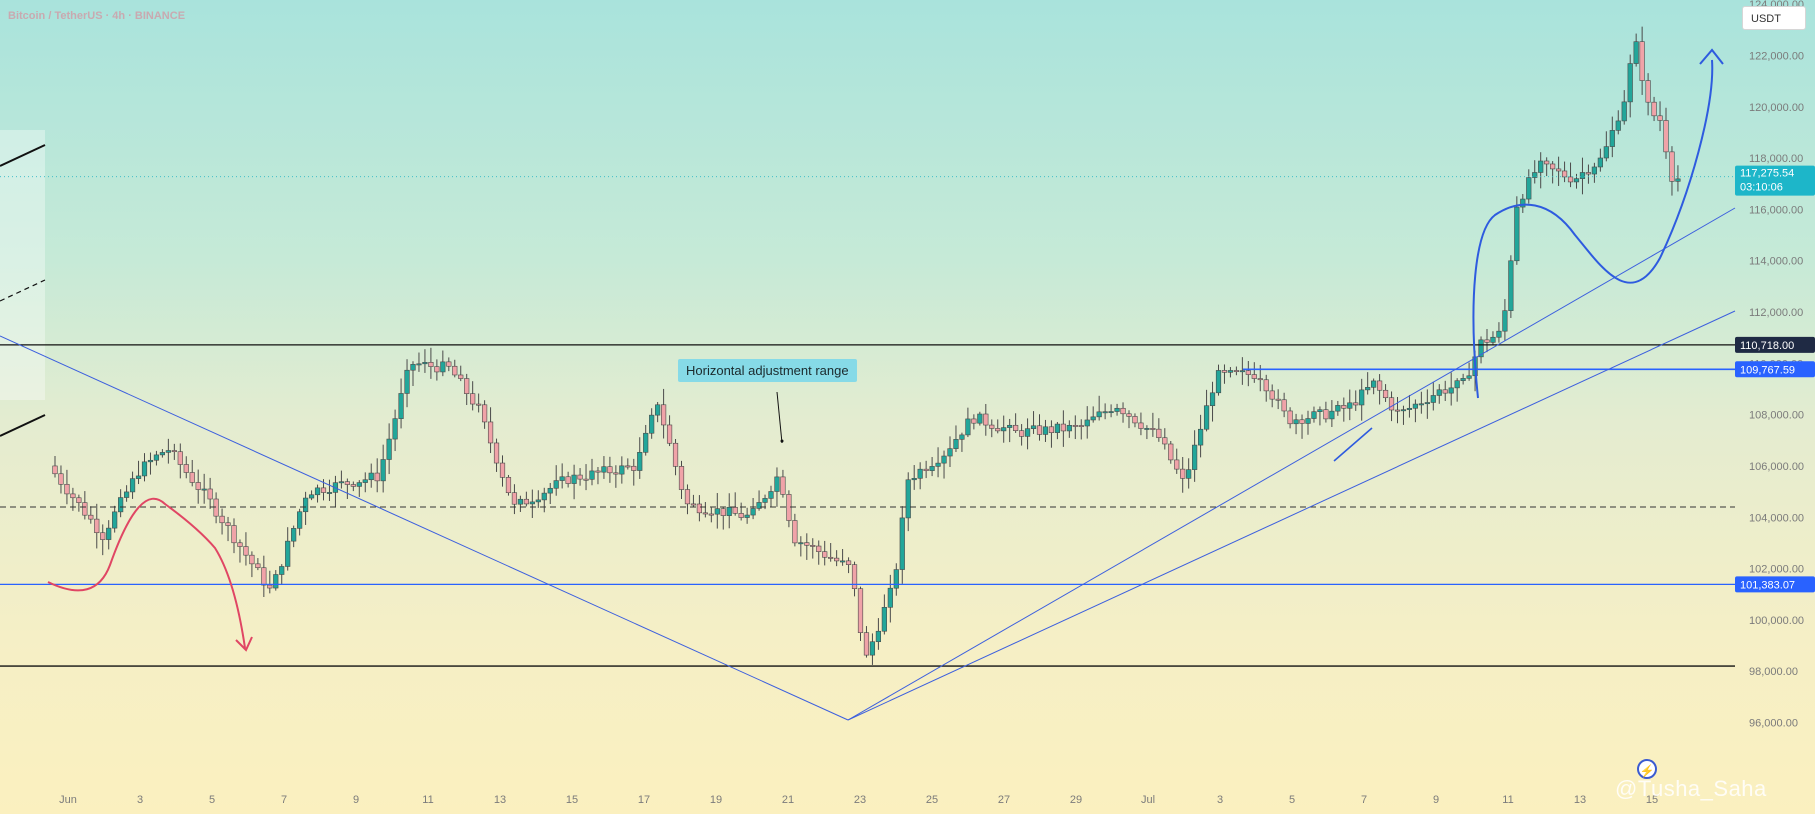  Describe the element at coordinates (1776, 621) in the screenshot. I see `y-tick-label: 100,000.00` at that location.